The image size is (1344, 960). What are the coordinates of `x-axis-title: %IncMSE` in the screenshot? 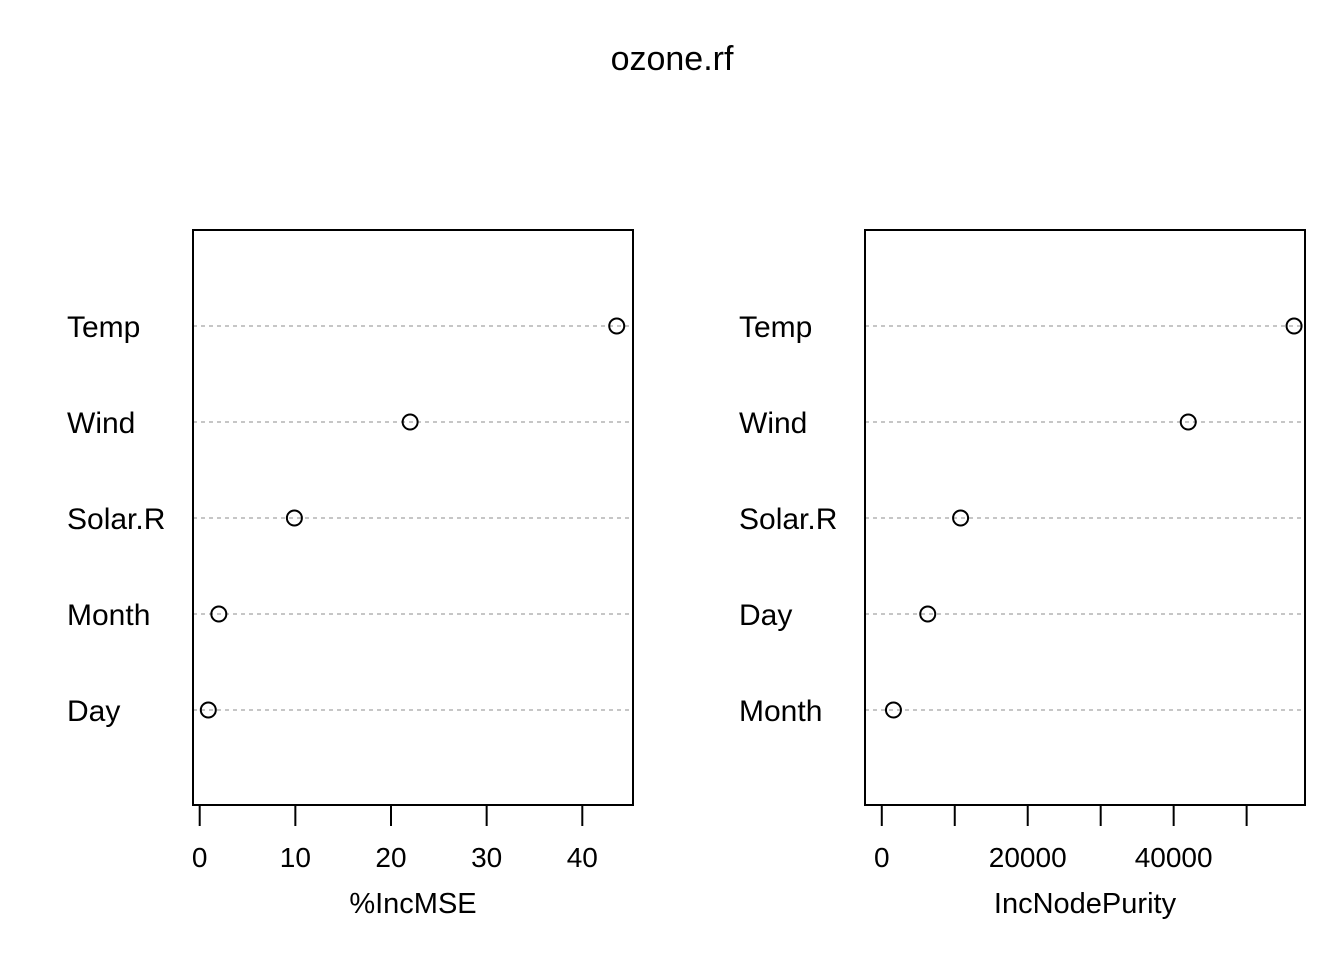 It's located at (412, 904).